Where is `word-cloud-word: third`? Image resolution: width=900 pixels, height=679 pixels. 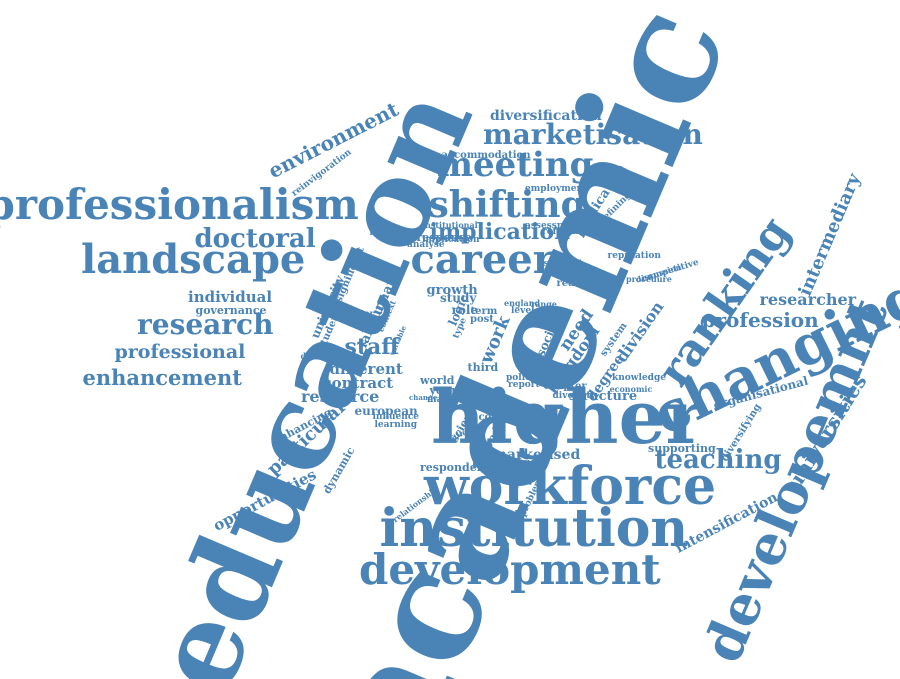
word-cloud-word: third is located at coordinates (483, 367).